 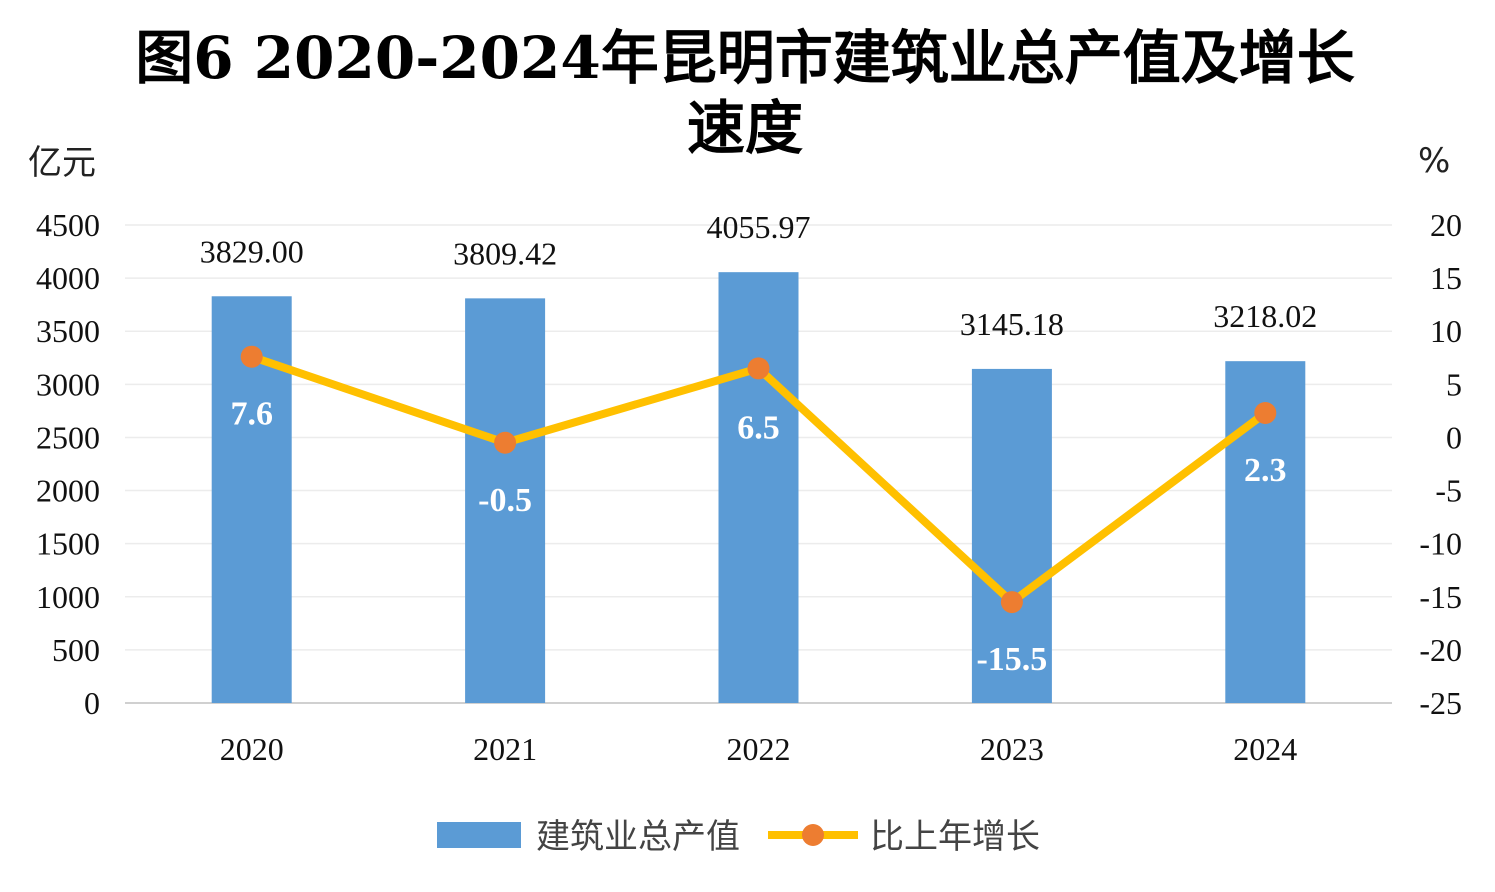 I want to click on legend-bar-swatch, so click(x=479, y=835).